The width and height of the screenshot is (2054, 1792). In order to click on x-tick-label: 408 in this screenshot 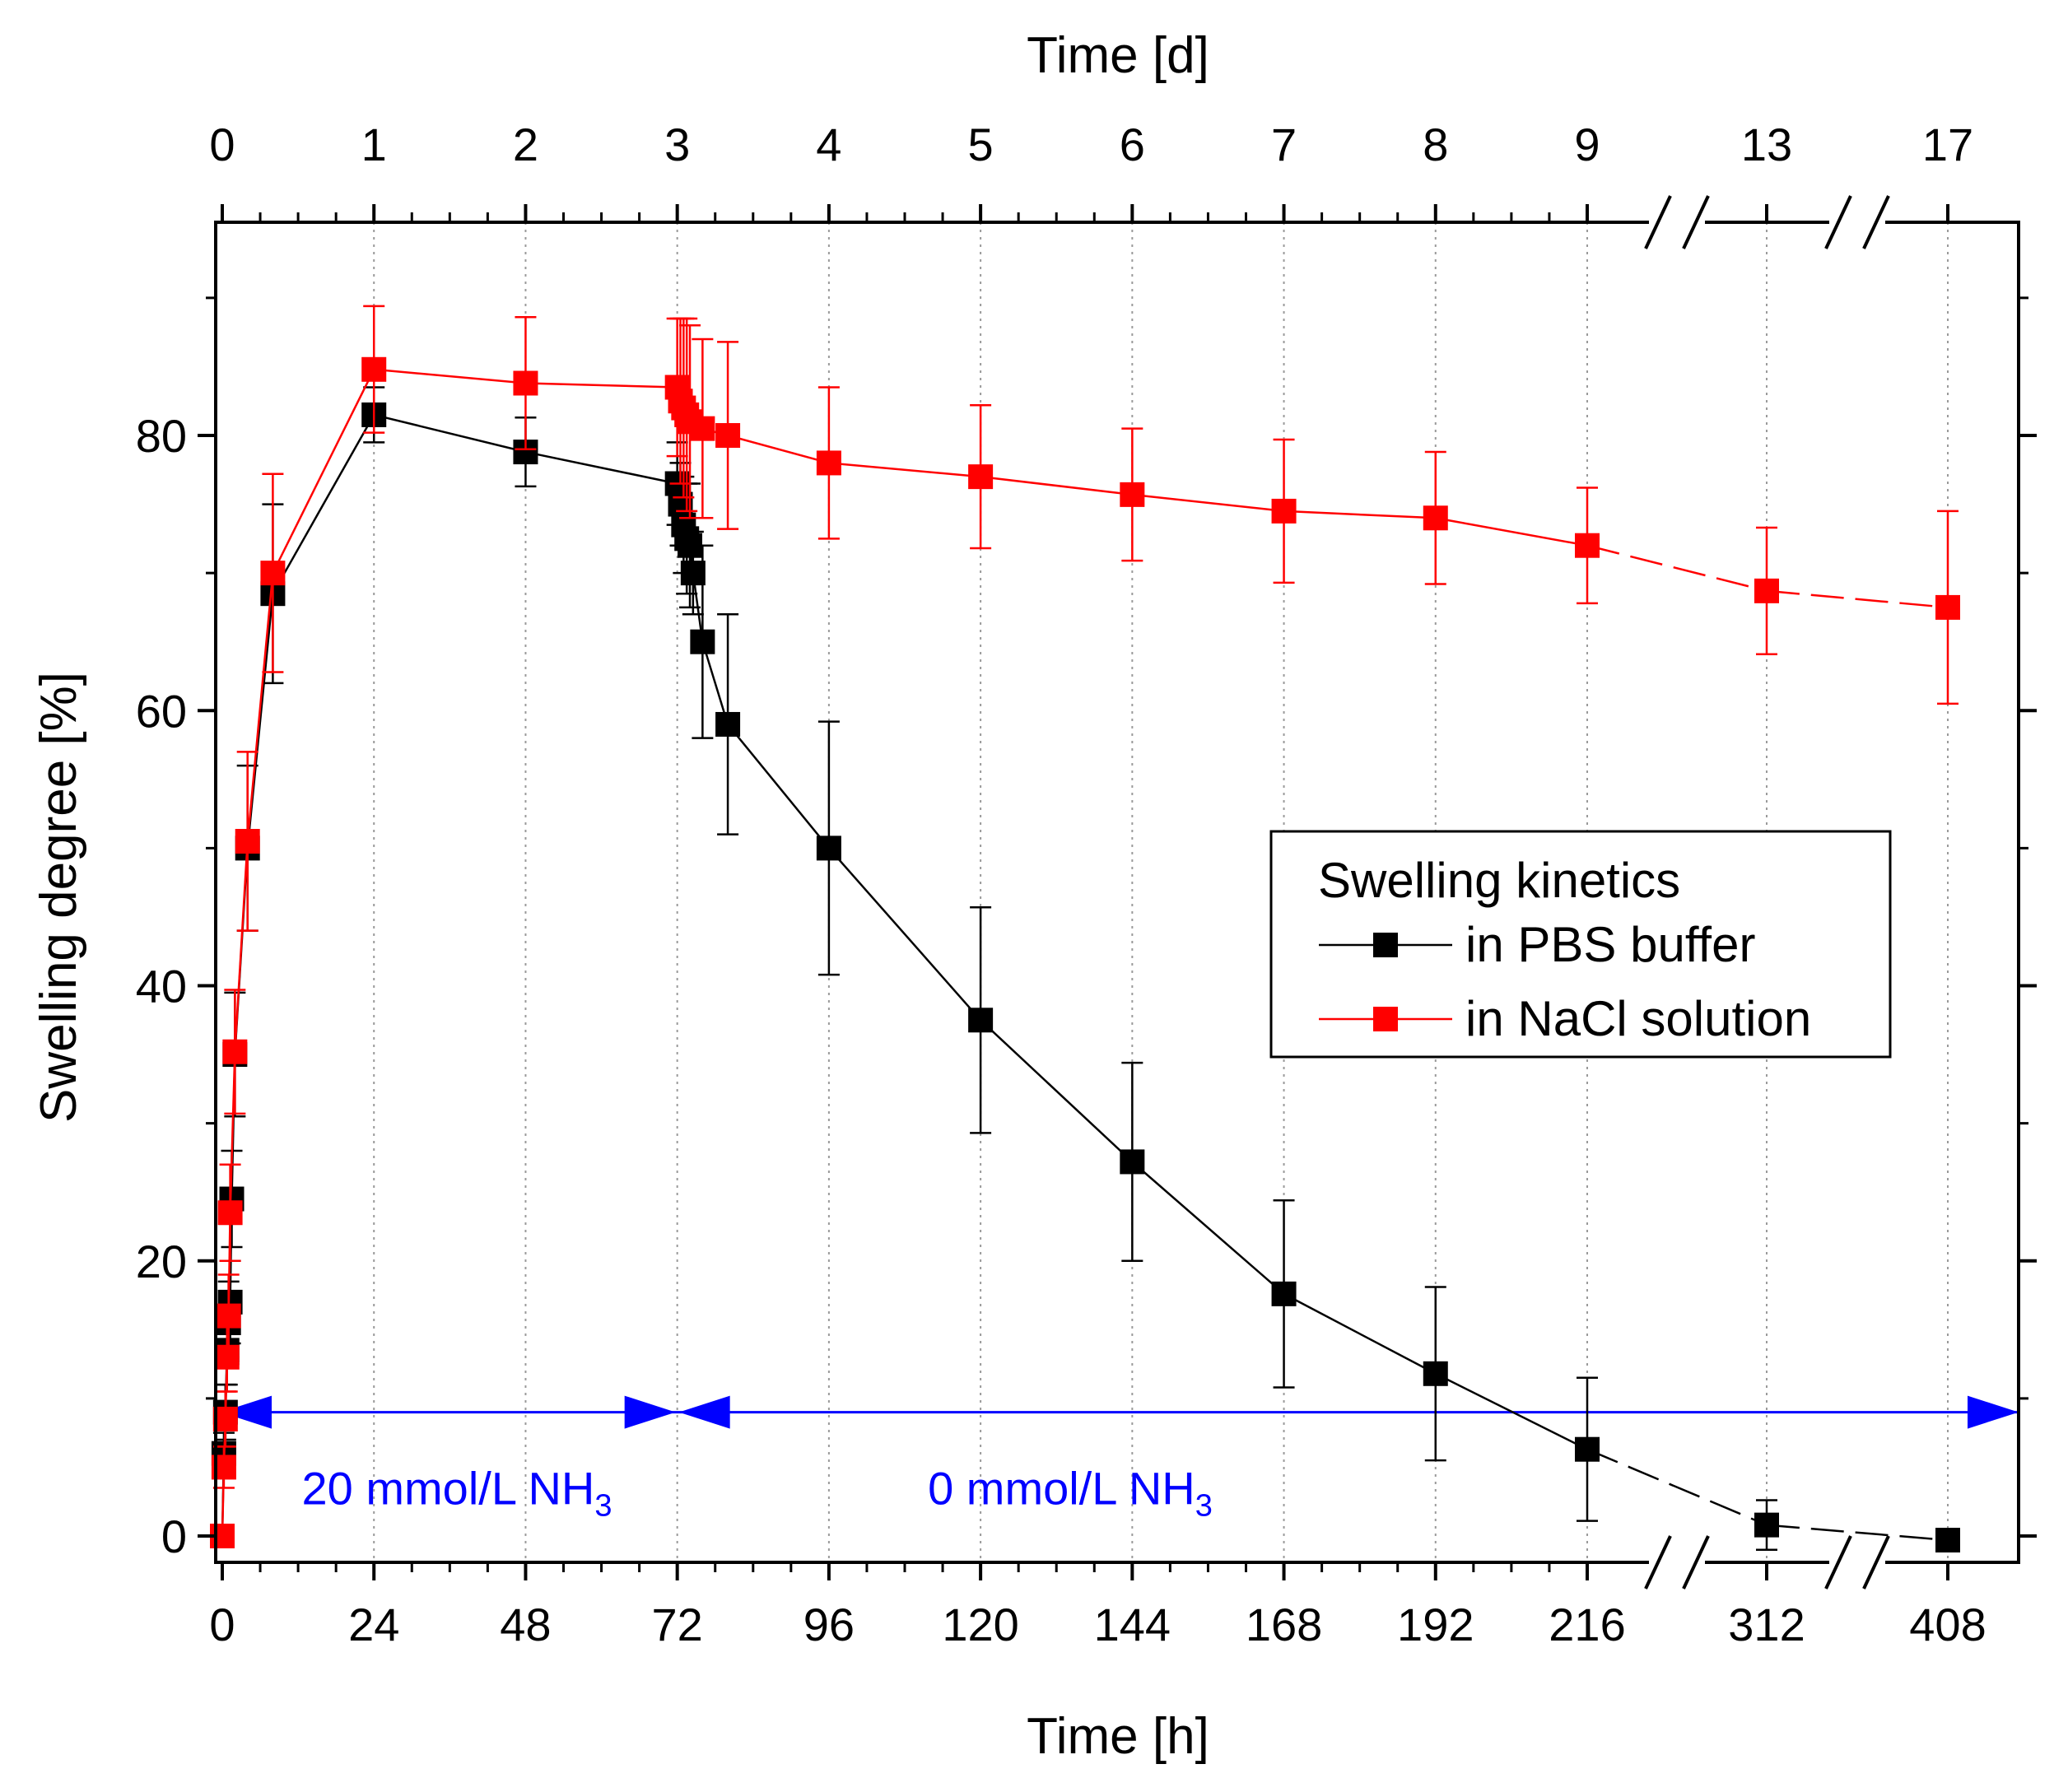, I will do `click(1947, 1624)`.